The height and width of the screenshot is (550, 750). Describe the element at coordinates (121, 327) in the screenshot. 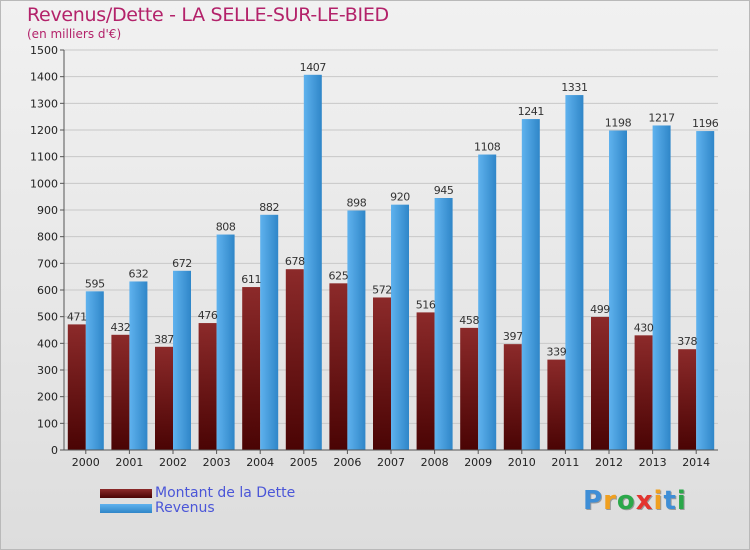

I see `label-dette-2001: 432` at that location.